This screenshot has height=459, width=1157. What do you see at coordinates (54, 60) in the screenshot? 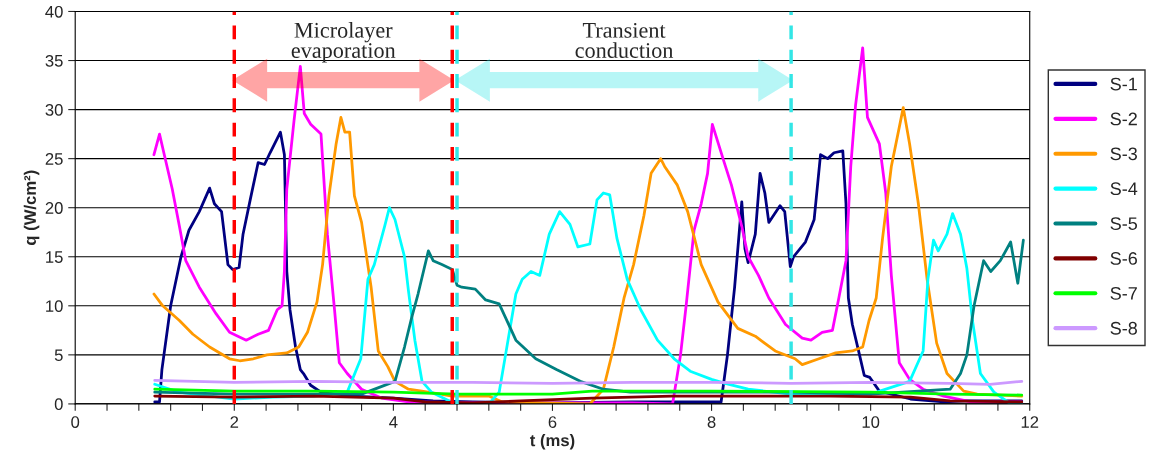
I see `y-tick-label: 35` at bounding box center [54, 60].